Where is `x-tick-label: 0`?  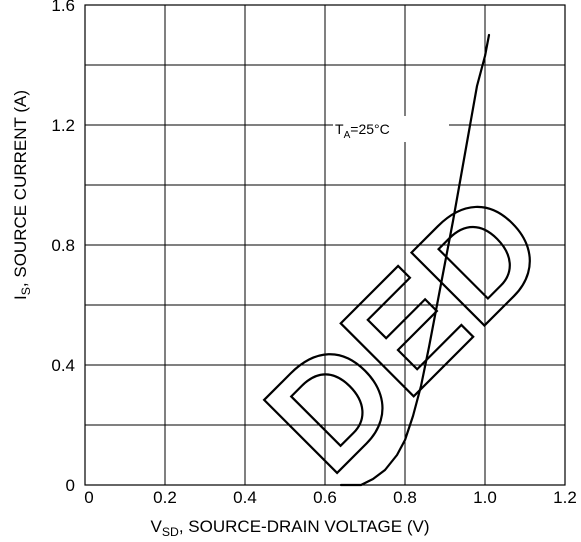
x-tick-label: 0 is located at coordinates (88, 497).